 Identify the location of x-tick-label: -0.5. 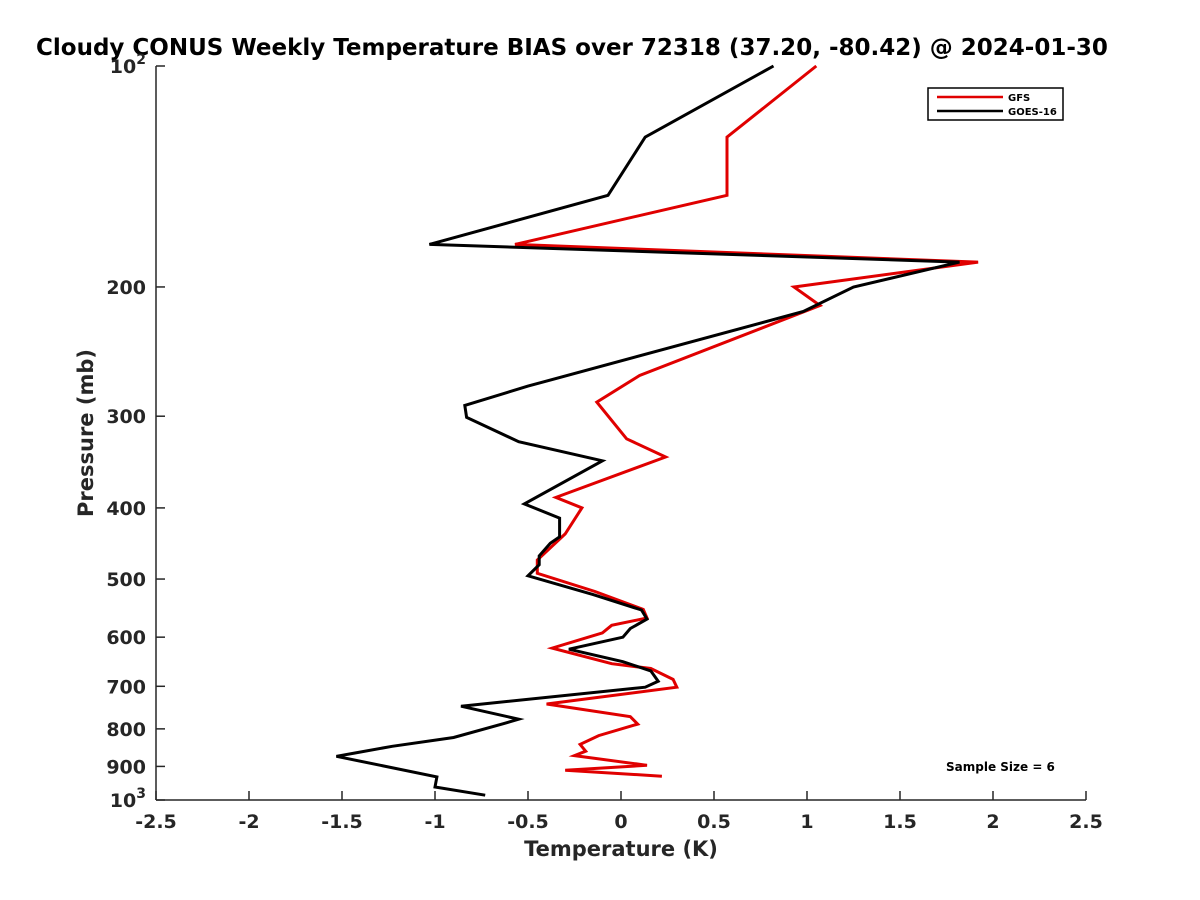
(528, 822).